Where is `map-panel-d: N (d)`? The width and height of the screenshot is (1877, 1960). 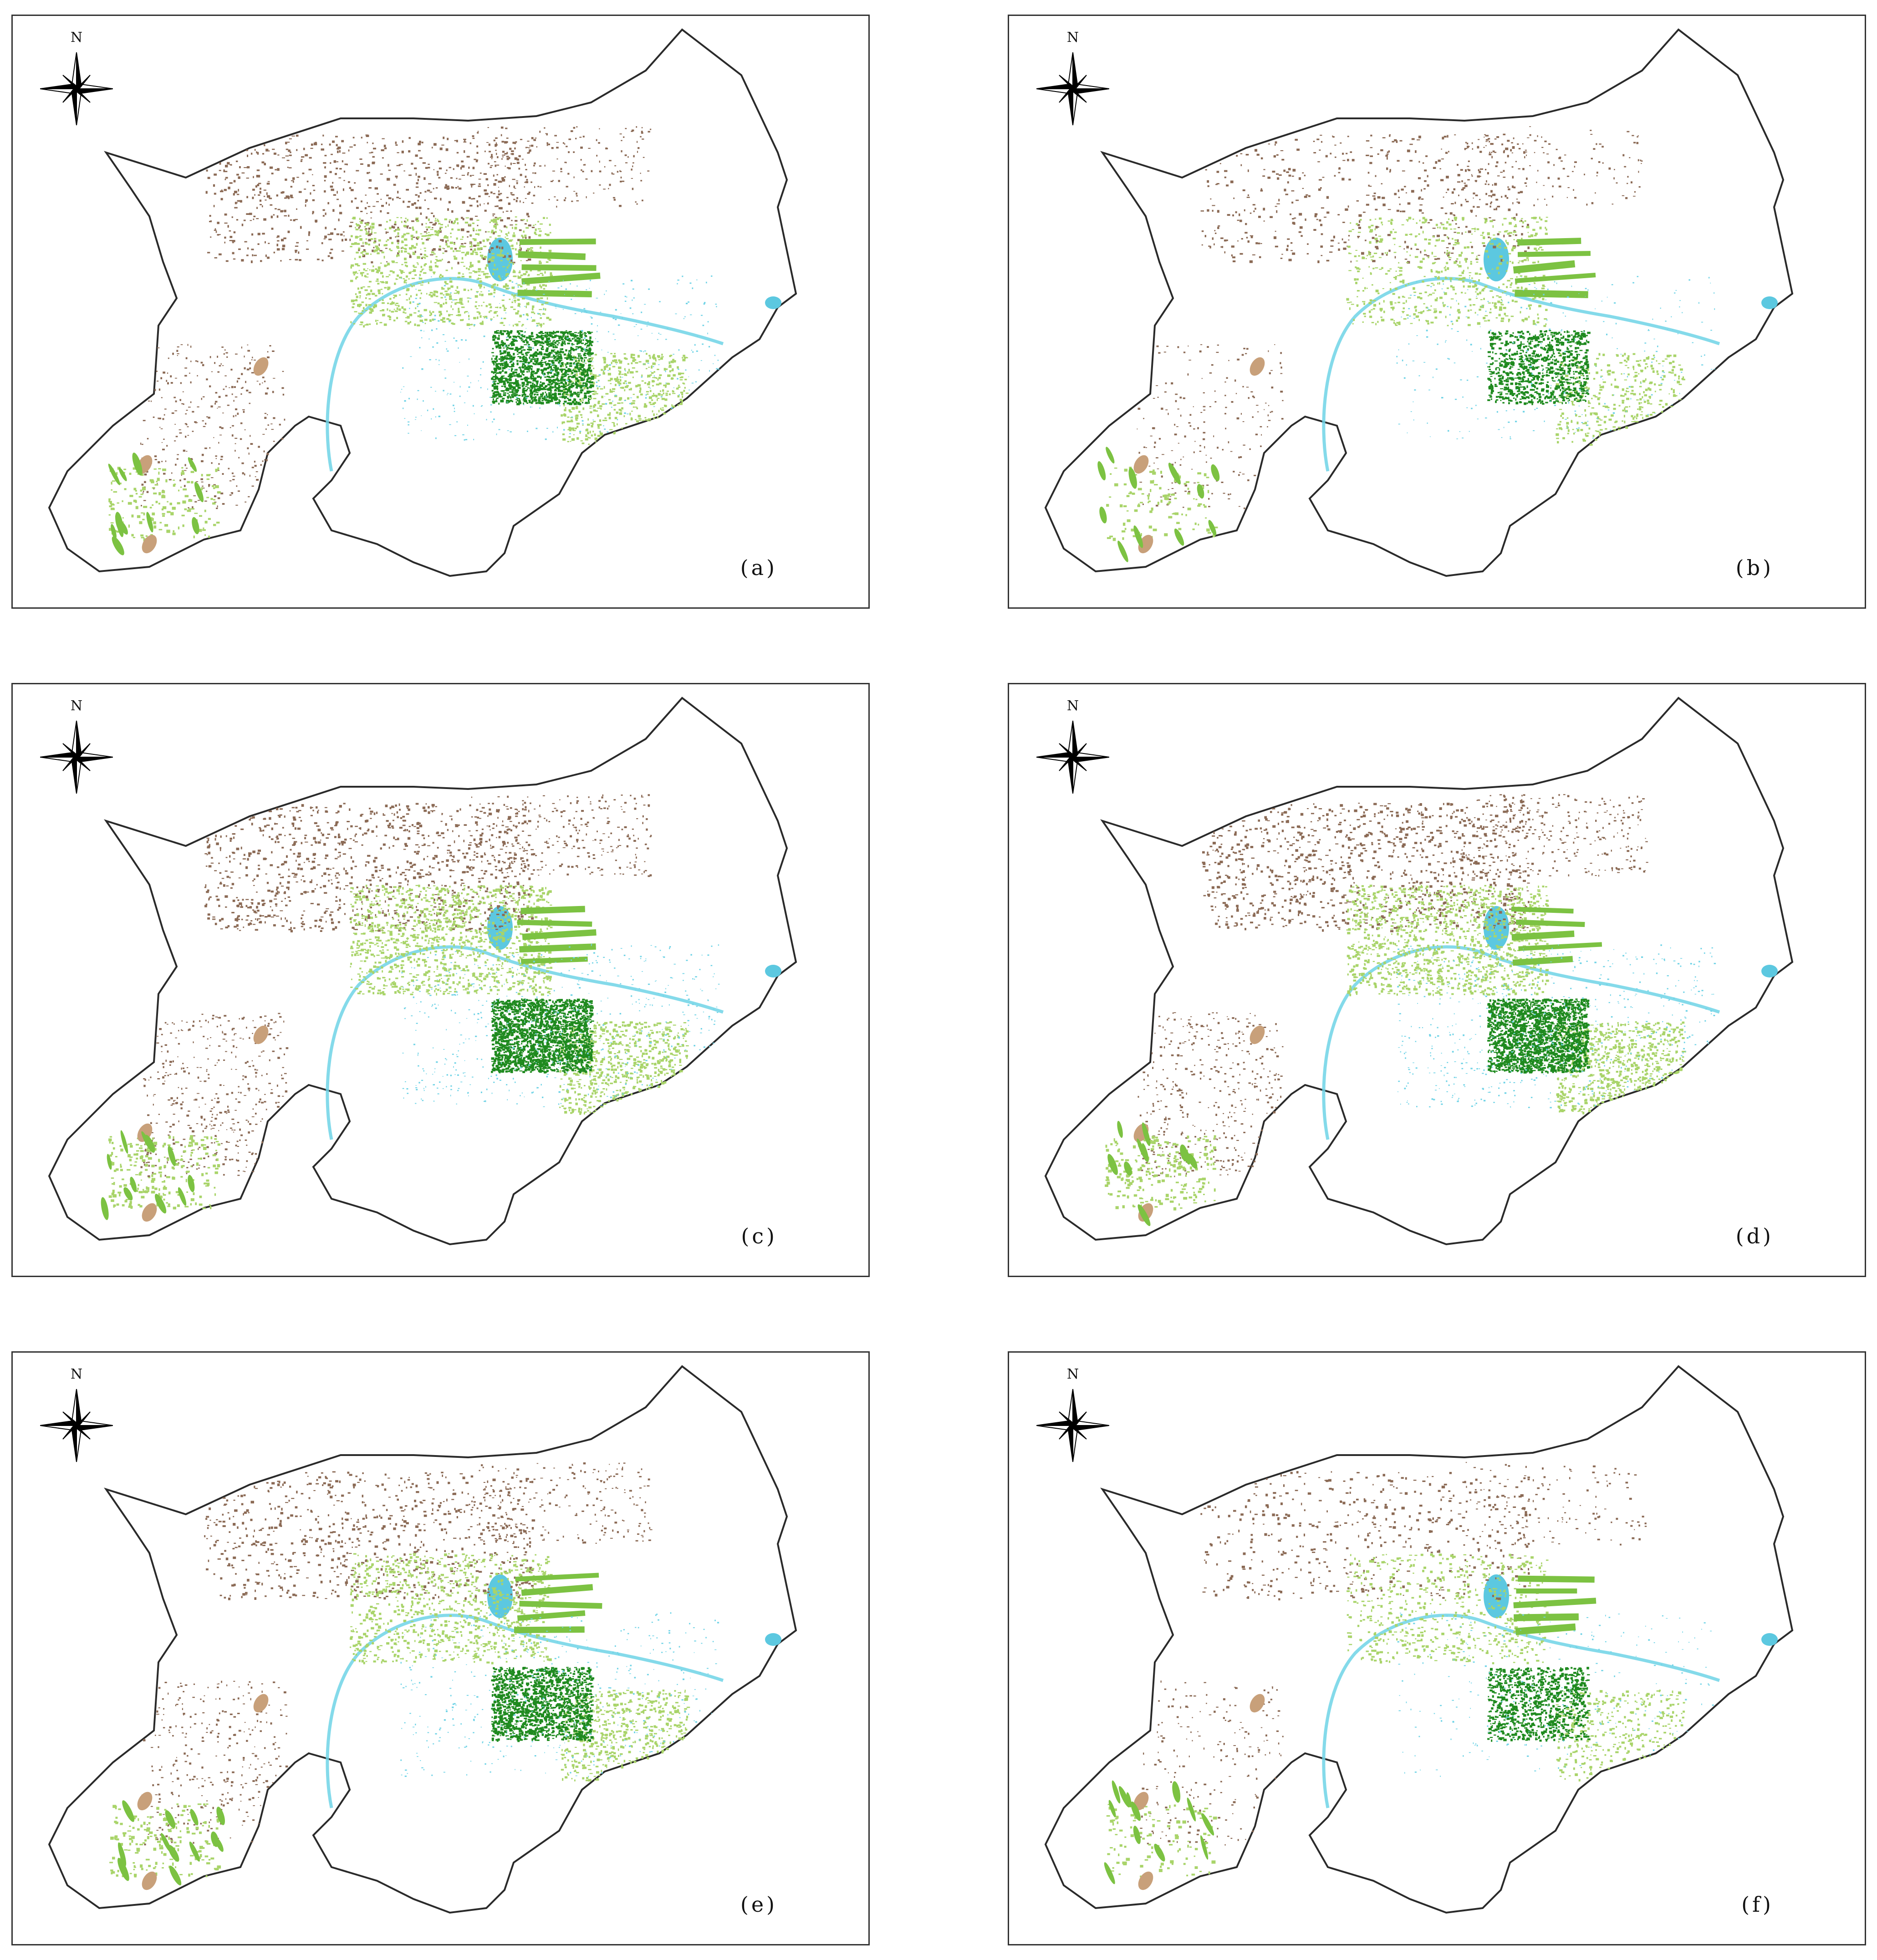 map-panel-d: N (d) is located at coordinates (1437, 980).